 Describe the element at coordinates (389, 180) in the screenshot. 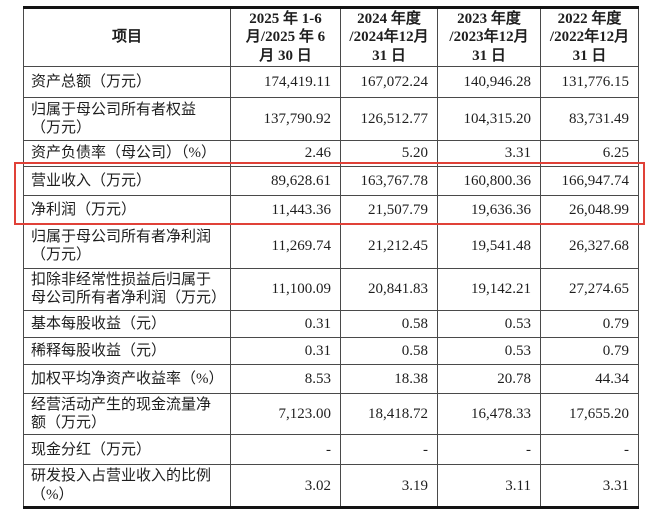

I see `cell-value: 163,767.78` at that location.